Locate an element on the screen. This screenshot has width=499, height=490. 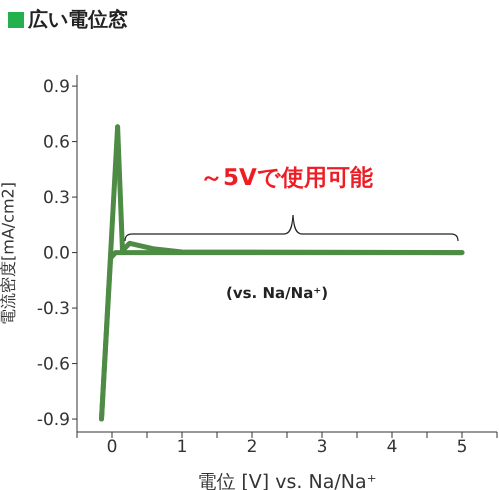
y-axis-title: 電流密度[mA/cm2] is located at coordinates (9, 253).